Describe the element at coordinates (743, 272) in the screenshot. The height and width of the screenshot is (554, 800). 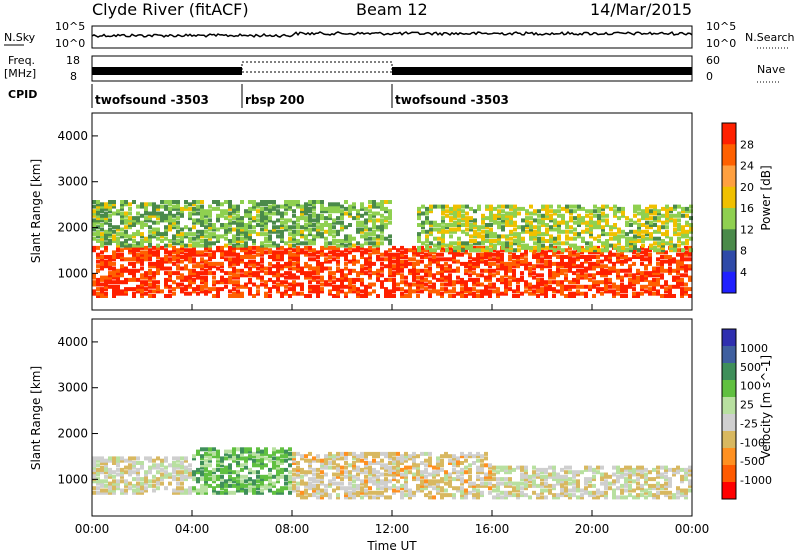
I see `colorbar-tick-label: 4` at that location.